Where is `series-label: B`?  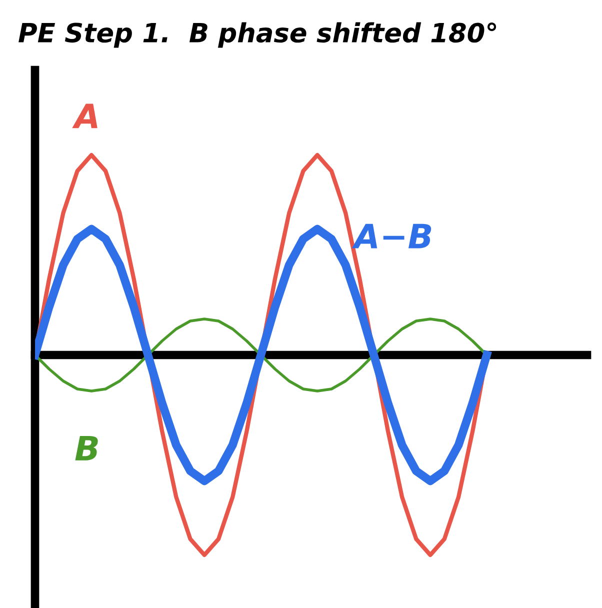
series-label: B is located at coordinates (86, 448).